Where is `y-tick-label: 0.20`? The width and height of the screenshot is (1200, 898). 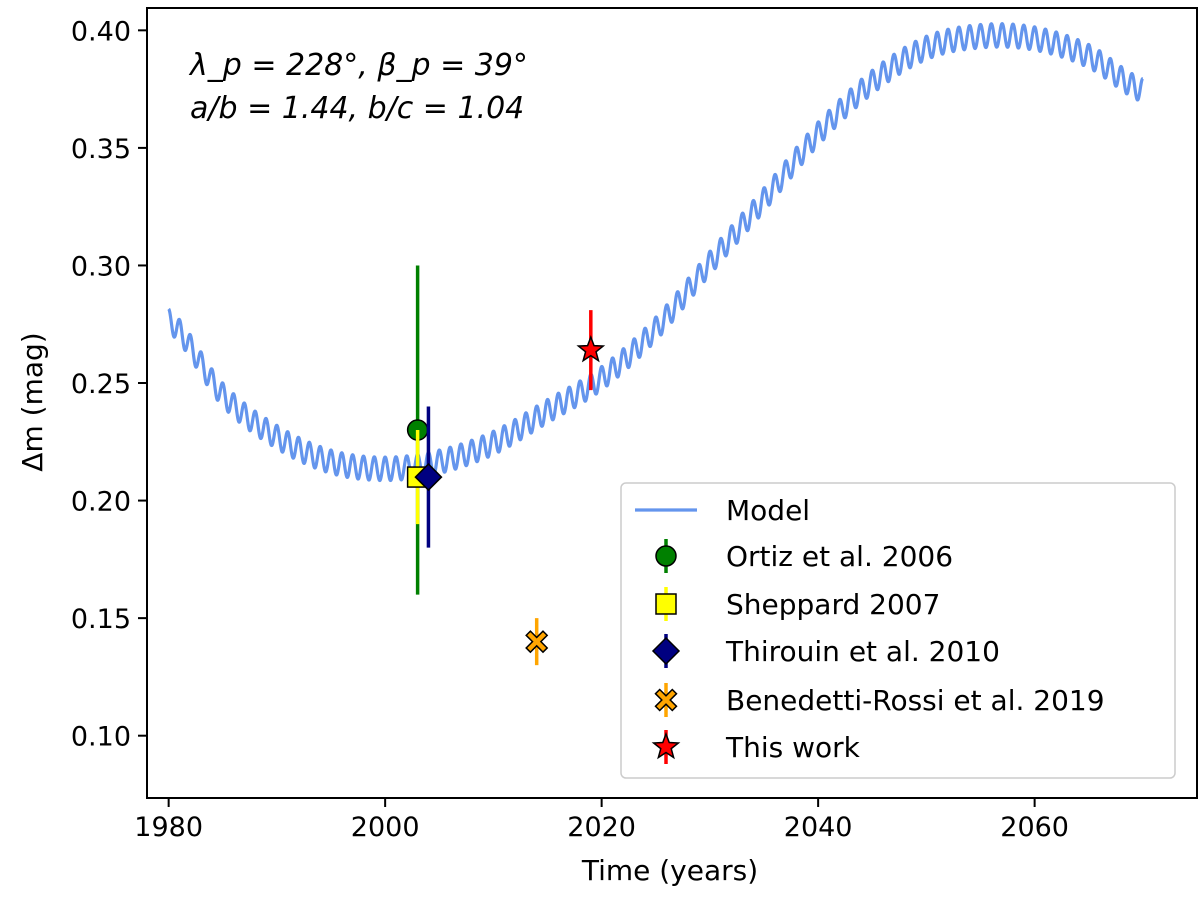
y-tick-label: 0.20 is located at coordinates (101, 502).